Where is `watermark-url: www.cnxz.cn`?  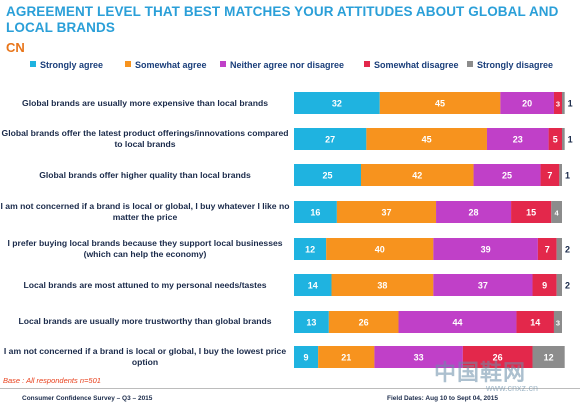 watermark-url: www.cnxz.cn is located at coordinates (512, 388).